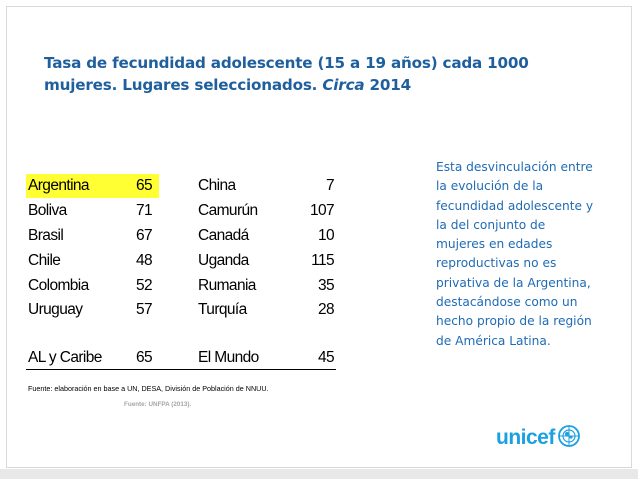 The height and width of the screenshot is (479, 638). What do you see at coordinates (227, 285) in the screenshot?
I see `country-b: Rumania` at bounding box center [227, 285].